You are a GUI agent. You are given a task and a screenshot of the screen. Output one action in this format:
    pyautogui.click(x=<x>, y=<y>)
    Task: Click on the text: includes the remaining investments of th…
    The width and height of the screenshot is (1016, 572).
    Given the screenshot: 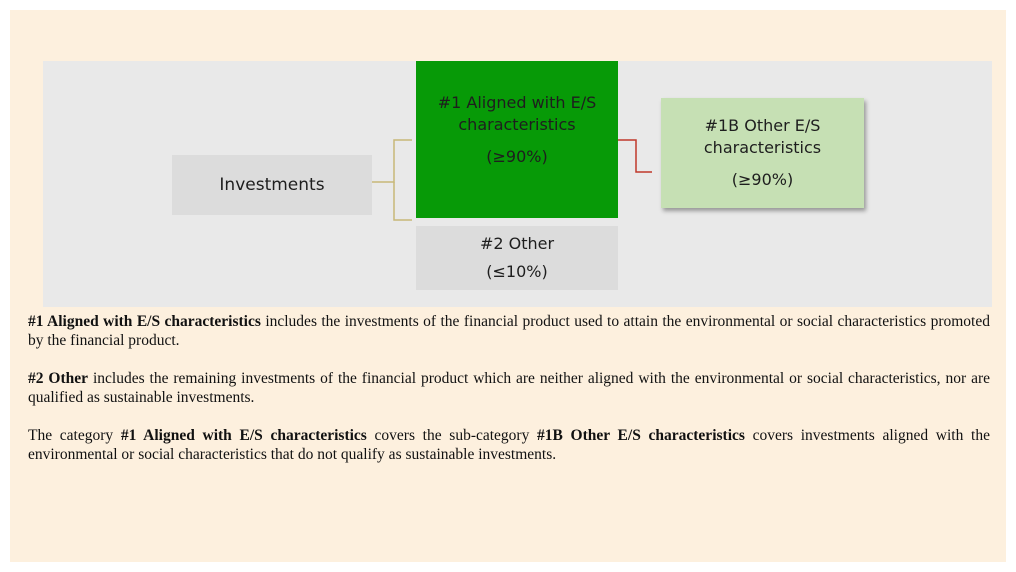 What is the action you would take?
    pyautogui.click(x=509, y=388)
    